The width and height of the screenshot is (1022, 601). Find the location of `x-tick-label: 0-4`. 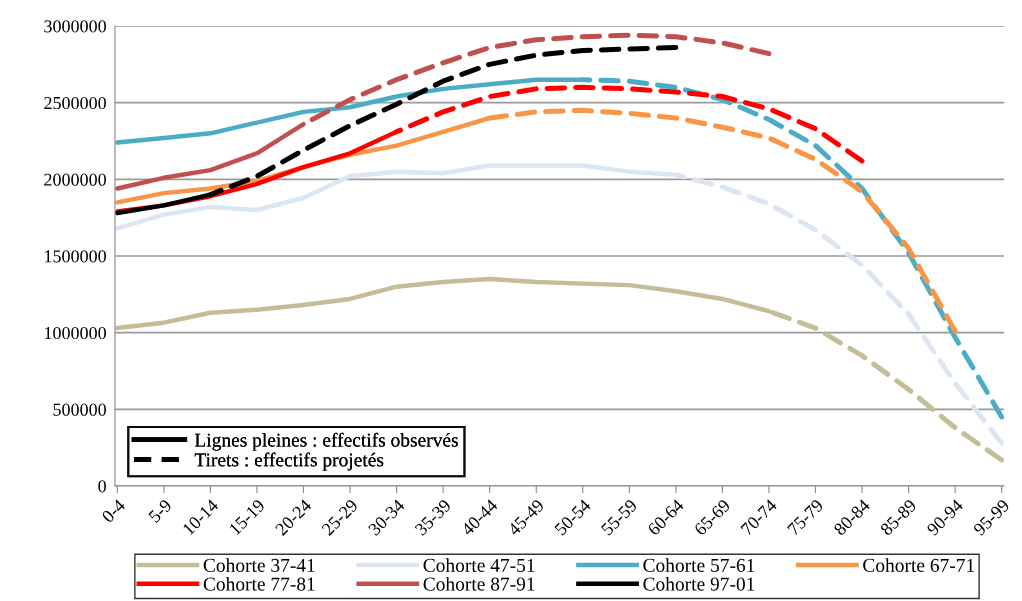

x-tick-label: 0-4 is located at coordinates (114, 511).